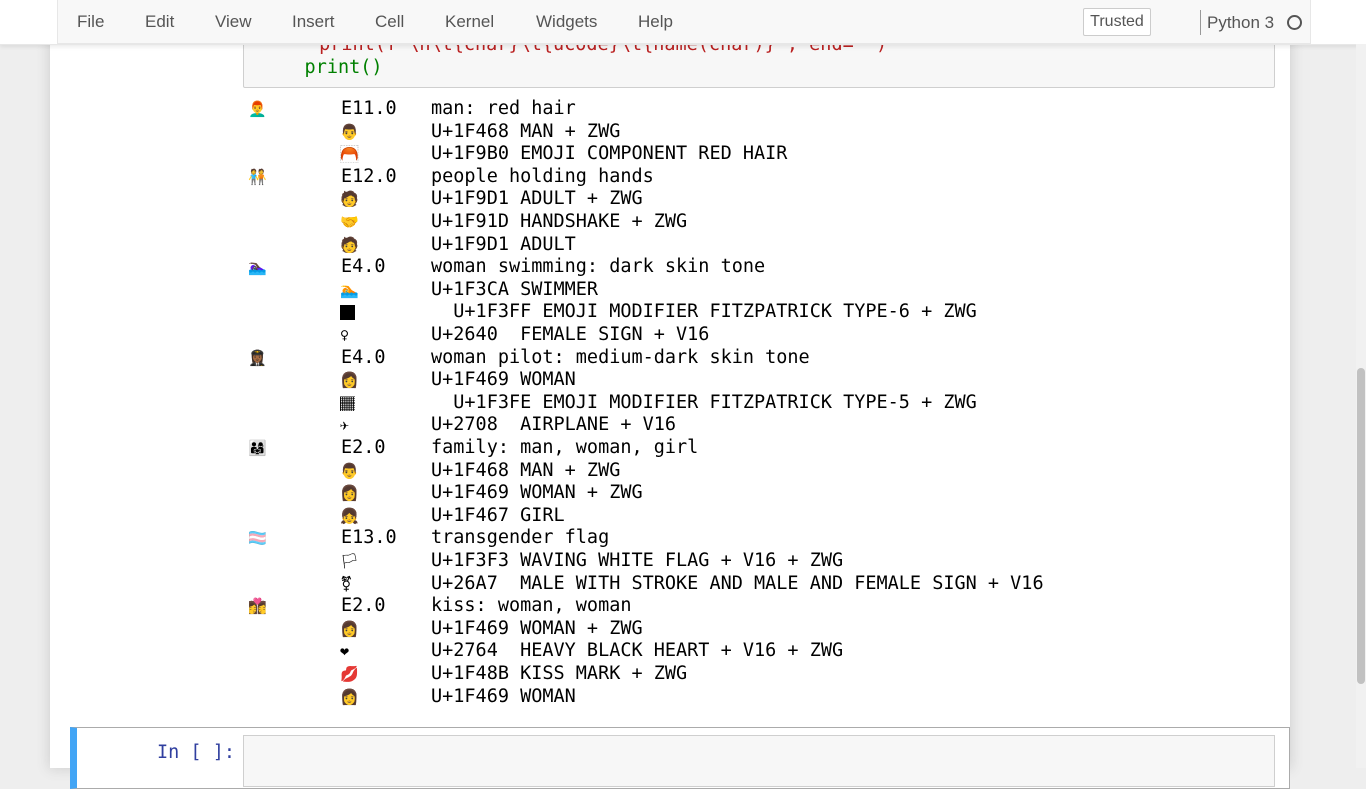 The image size is (1366, 789). Describe the element at coordinates (655, 21) in the screenshot. I see `menu-item: Help` at that location.